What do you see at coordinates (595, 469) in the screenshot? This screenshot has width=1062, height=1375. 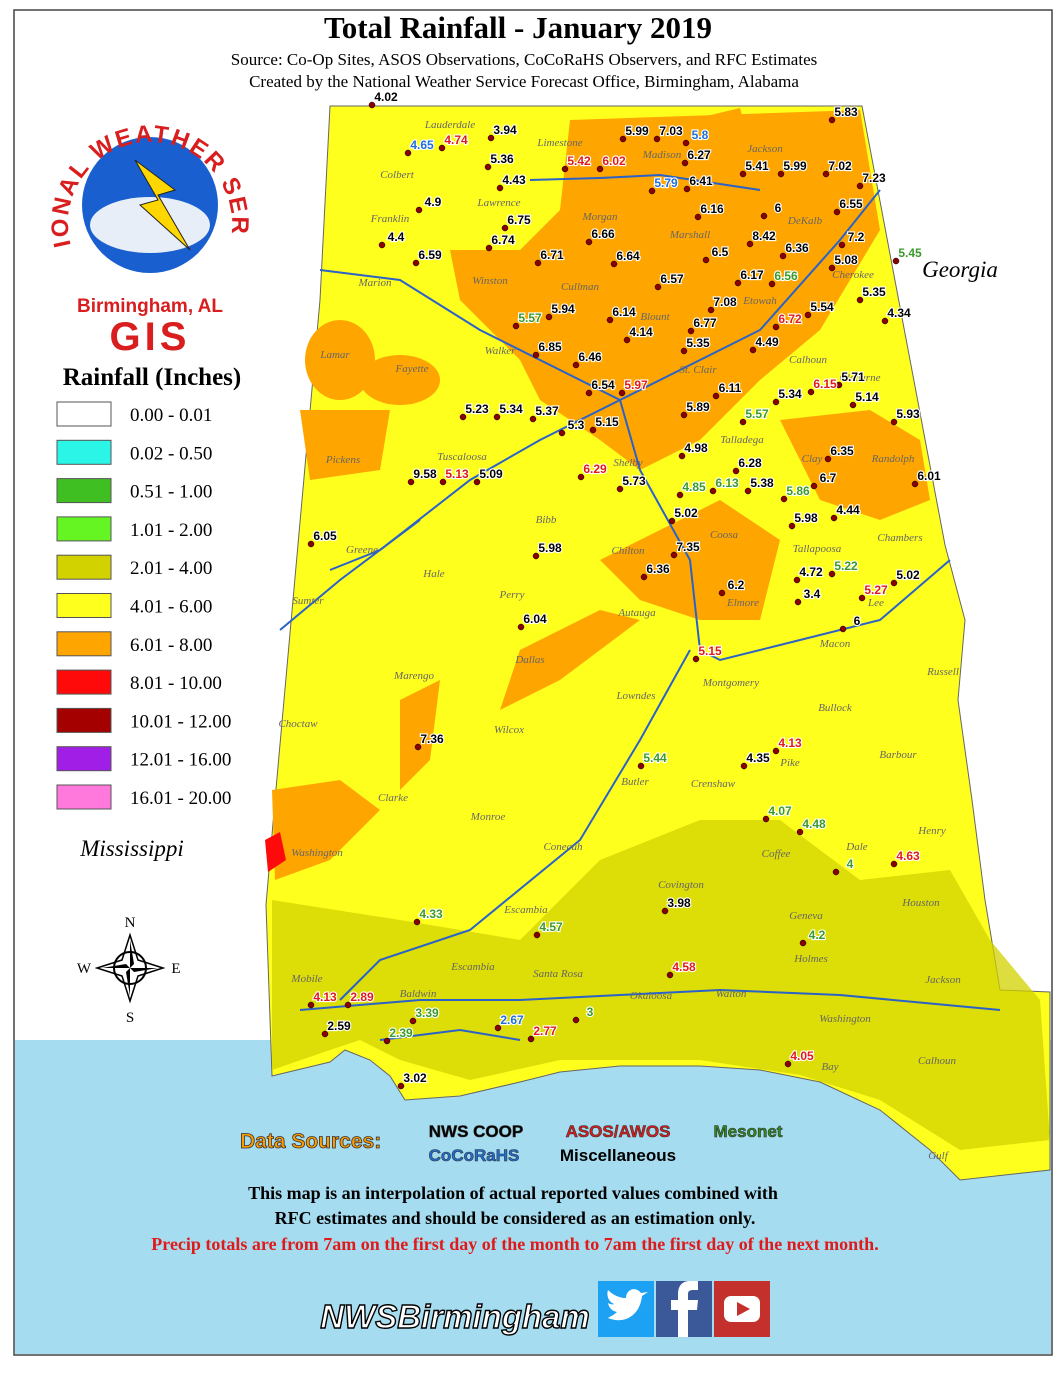 I see `station-value: 6.29` at bounding box center [595, 469].